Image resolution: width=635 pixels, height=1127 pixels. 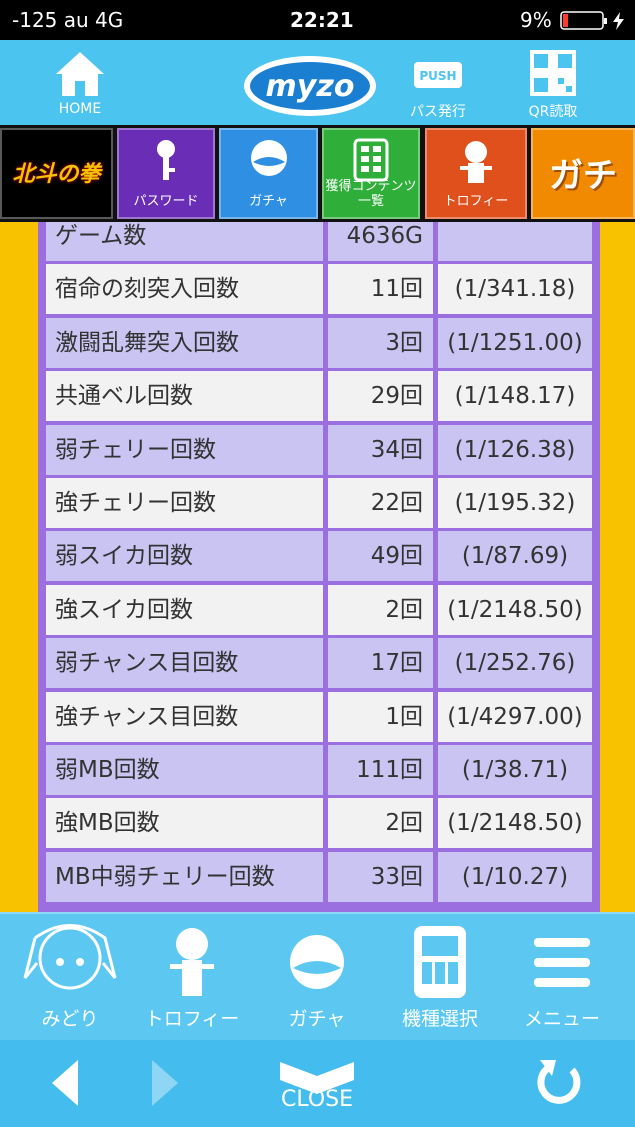 I want to click on tab-label: パスワード, so click(x=166, y=201).